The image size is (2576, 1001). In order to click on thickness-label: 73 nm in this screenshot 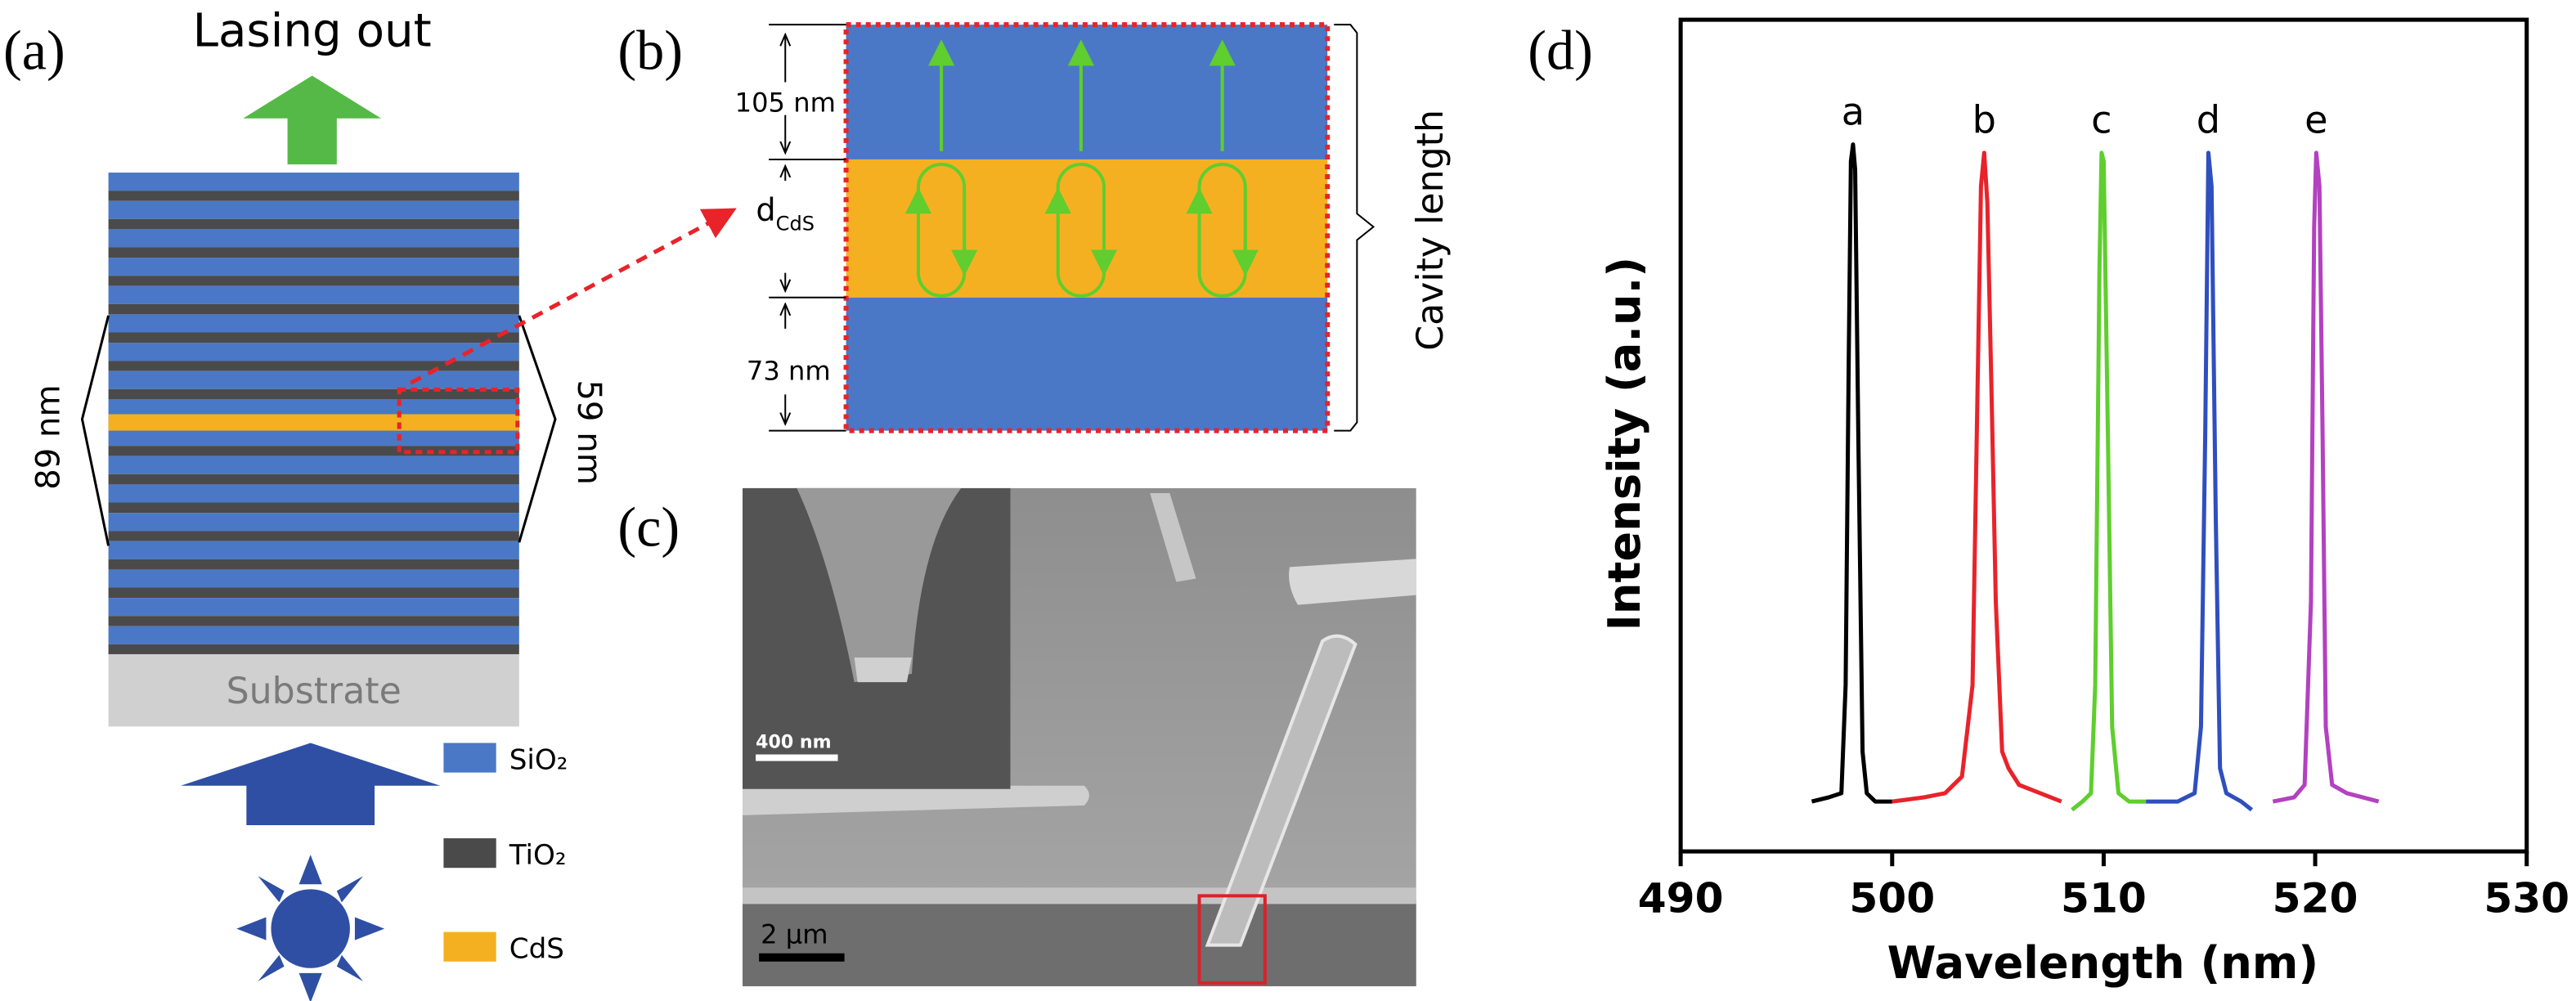, I will do `click(789, 370)`.